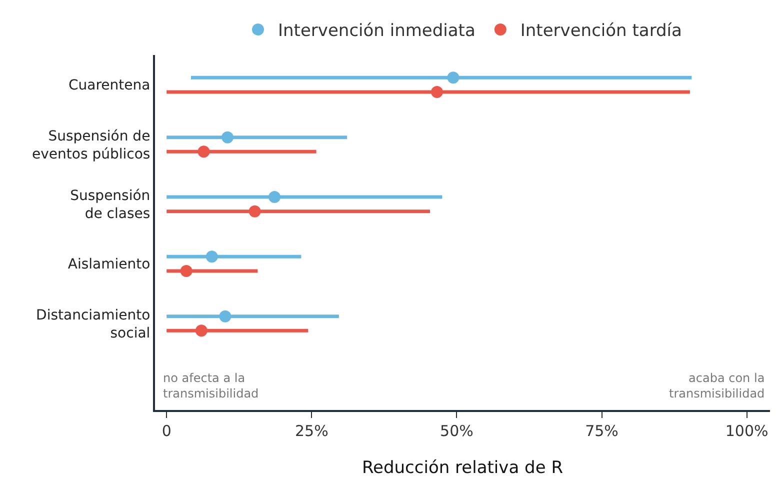 The height and width of the screenshot is (486, 784). I want to click on y-tick-label: Suspensión de eventos públicos, so click(91, 145).